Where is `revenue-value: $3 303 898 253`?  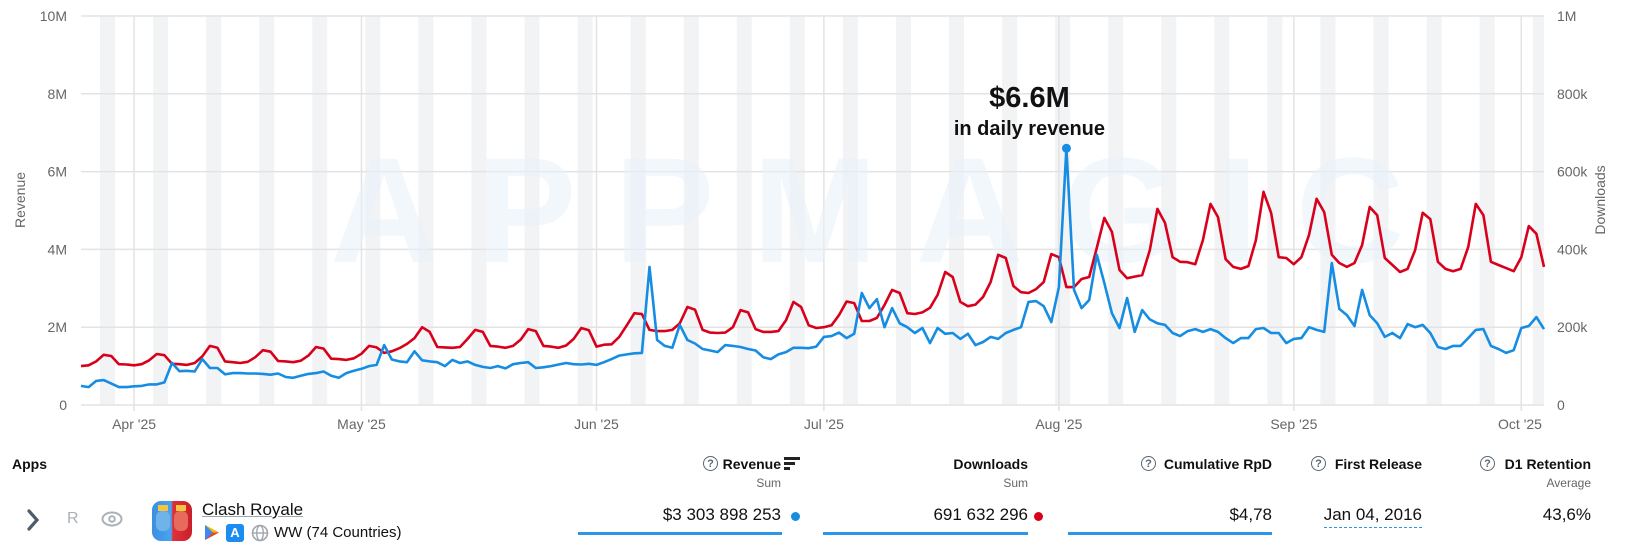
revenue-value: $3 303 898 253 is located at coordinates (721, 514).